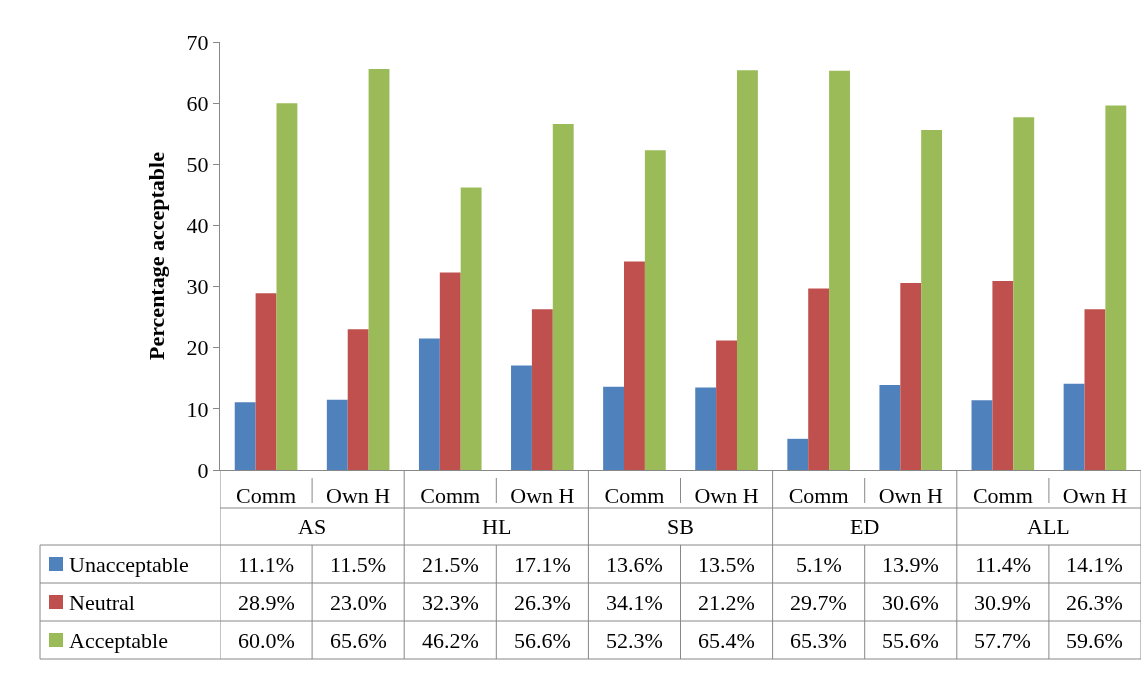 Image resolution: width=1141 pixels, height=700 pixels. I want to click on data-label: 29.7%, so click(818, 602).